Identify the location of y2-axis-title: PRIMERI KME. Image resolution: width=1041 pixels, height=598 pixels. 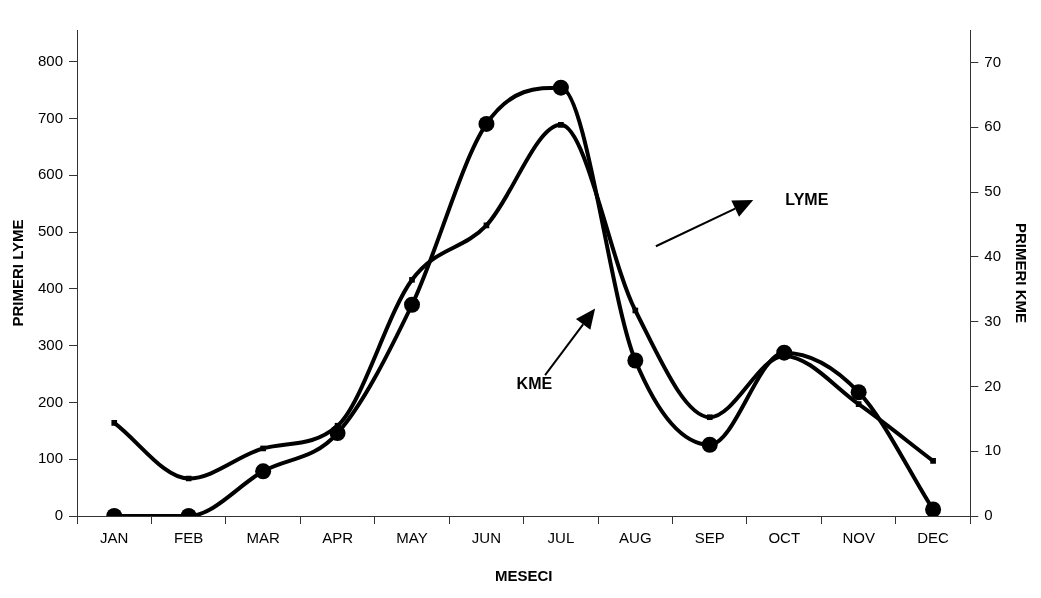
(1021, 273).